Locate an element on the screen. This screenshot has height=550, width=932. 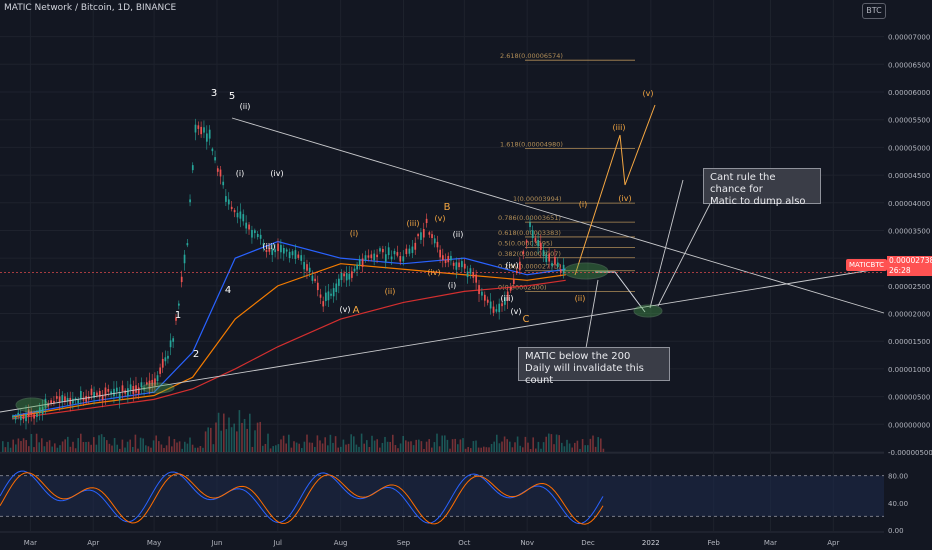
symbol-title: MATIC Network / Bitcoin, 1D, BINANCE is located at coordinates (90, 8).